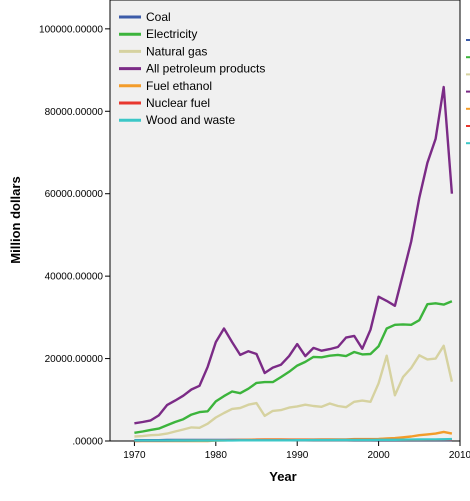 The height and width of the screenshot is (501, 470). I want to click on legend-label: Coal, so click(158, 17).